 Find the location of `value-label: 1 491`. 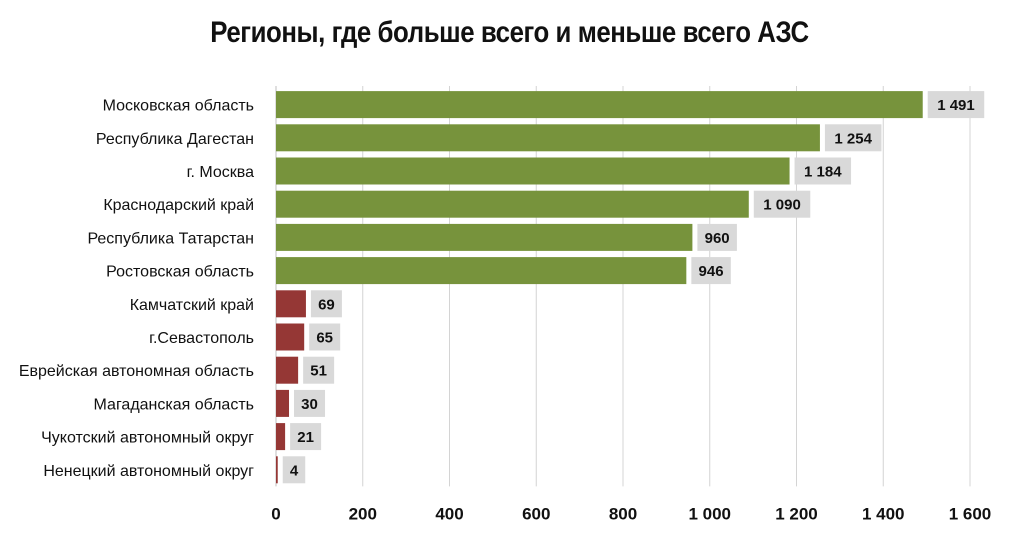

value-label: 1 491 is located at coordinates (956, 105).